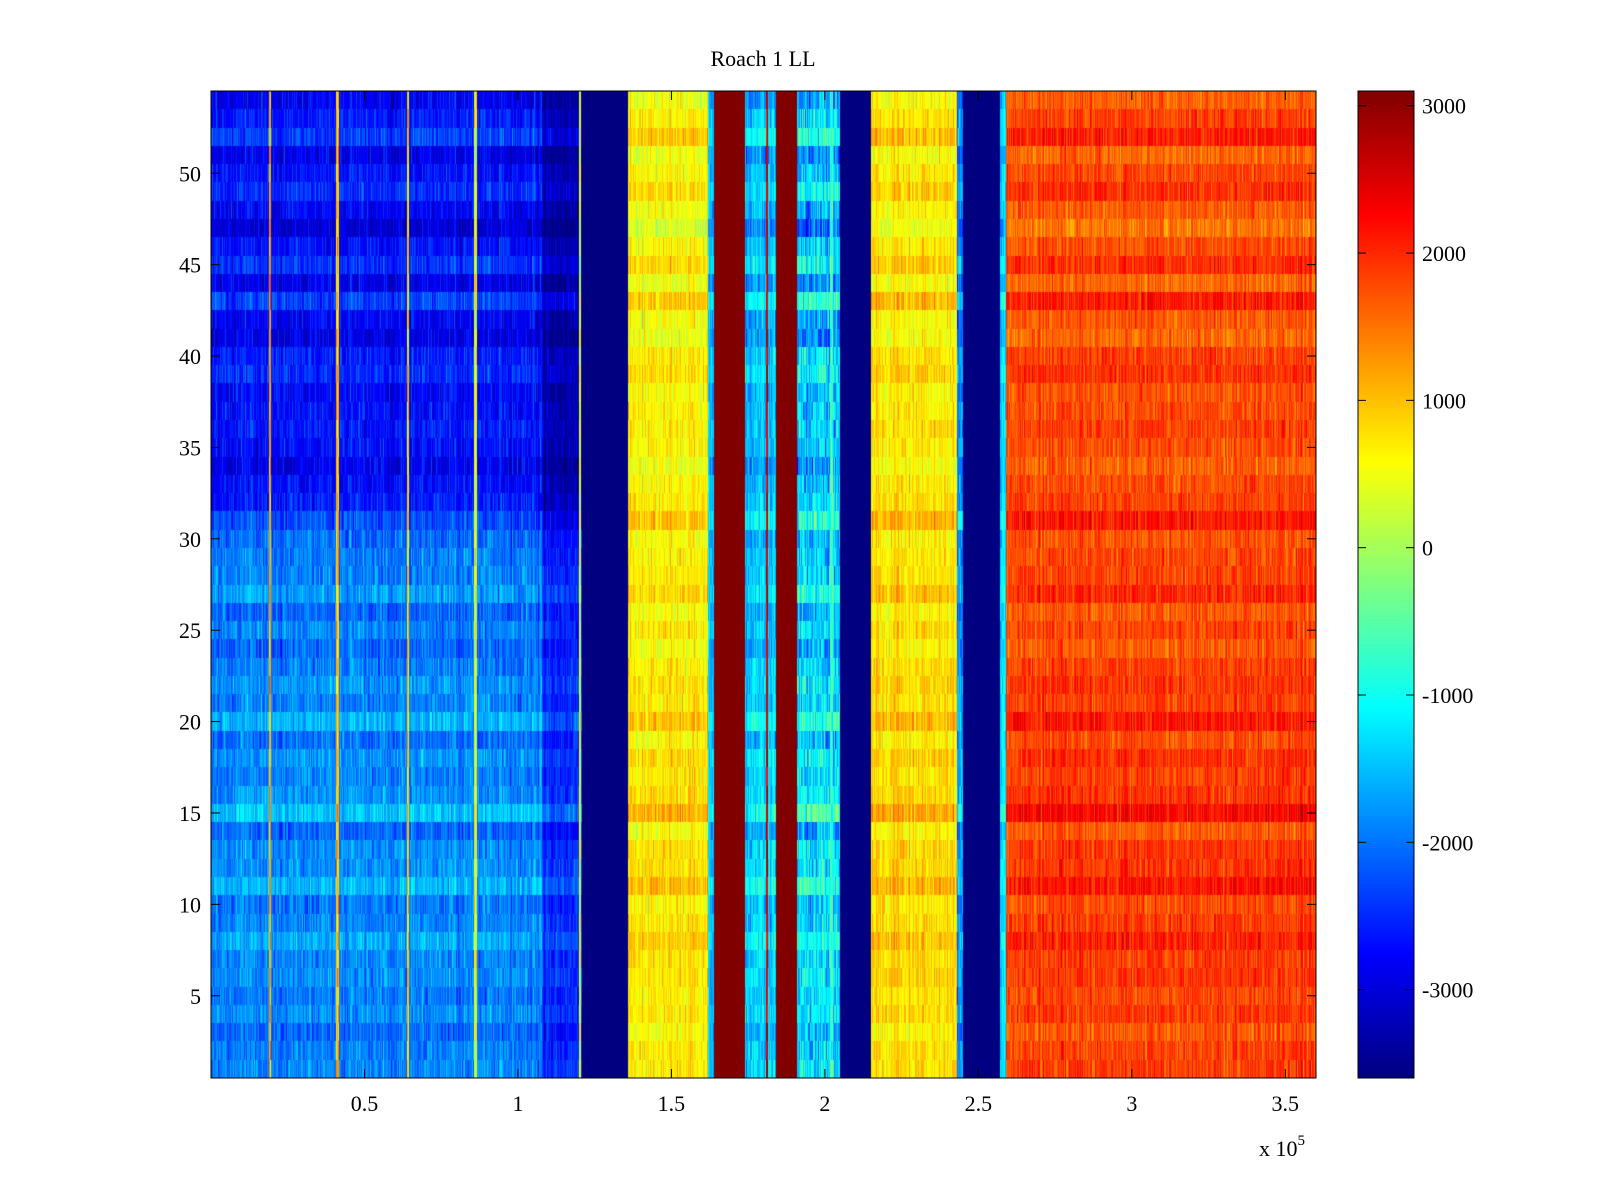 The image size is (1600, 1200). What do you see at coordinates (1444, 253) in the screenshot?
I see `colorbar-tick-label: 2000` at bounding box center [1444, 253].